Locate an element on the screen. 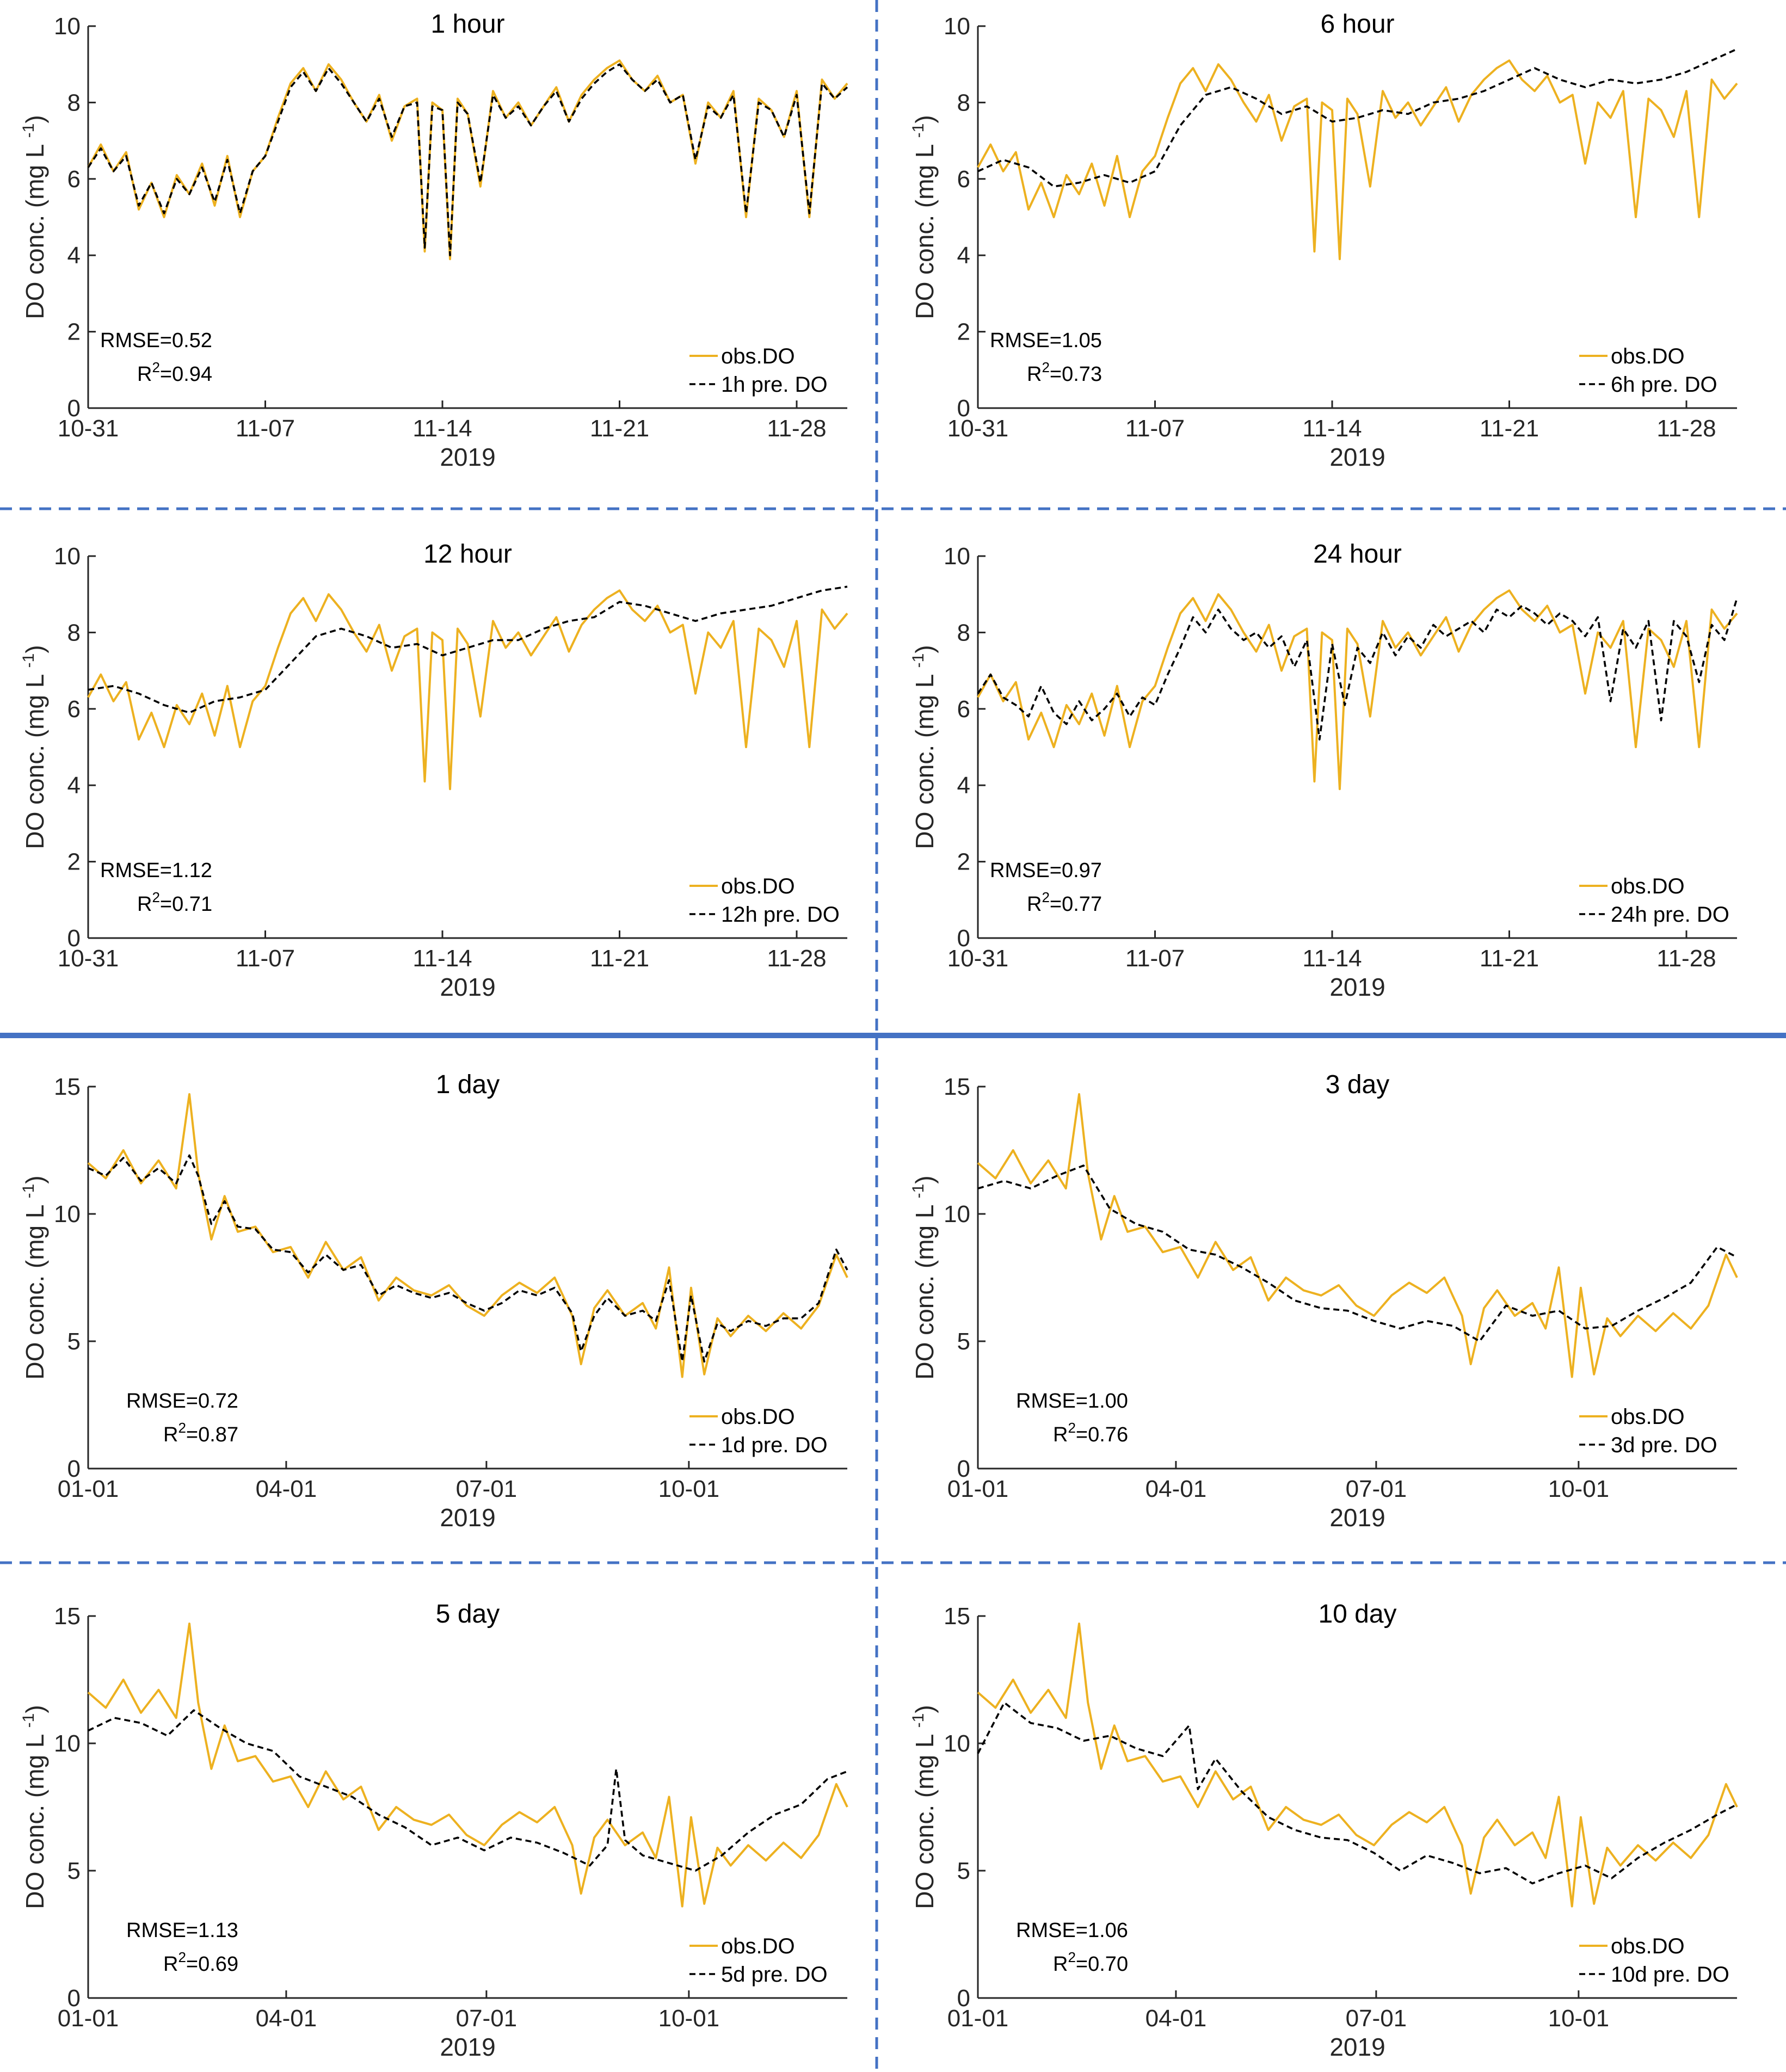 The width and height of the screenshot is (1786, 2072). chart-title: 24 hour is located at coordinates (1357, 554).